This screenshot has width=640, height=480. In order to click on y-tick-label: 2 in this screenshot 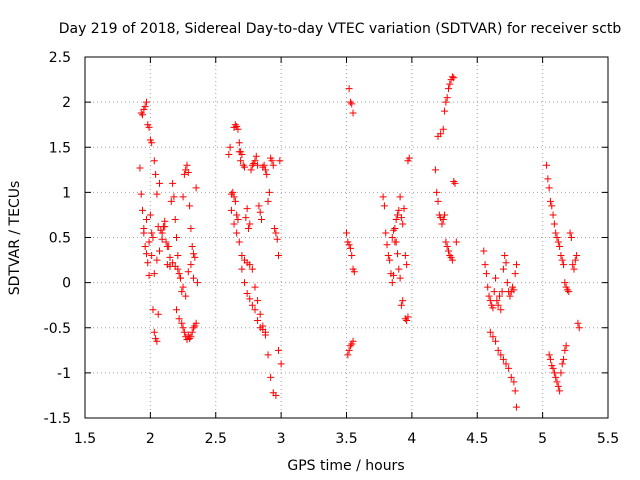, I will do `click(66, 103)`.